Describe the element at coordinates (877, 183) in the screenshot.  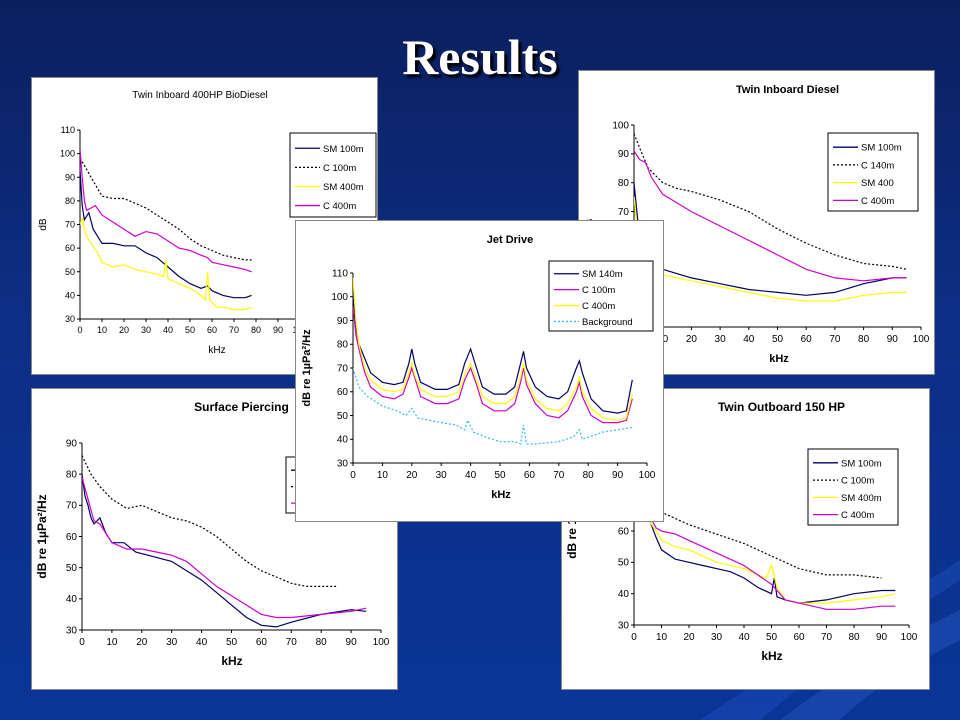
I see `legend-entry: SM 400` at that location.